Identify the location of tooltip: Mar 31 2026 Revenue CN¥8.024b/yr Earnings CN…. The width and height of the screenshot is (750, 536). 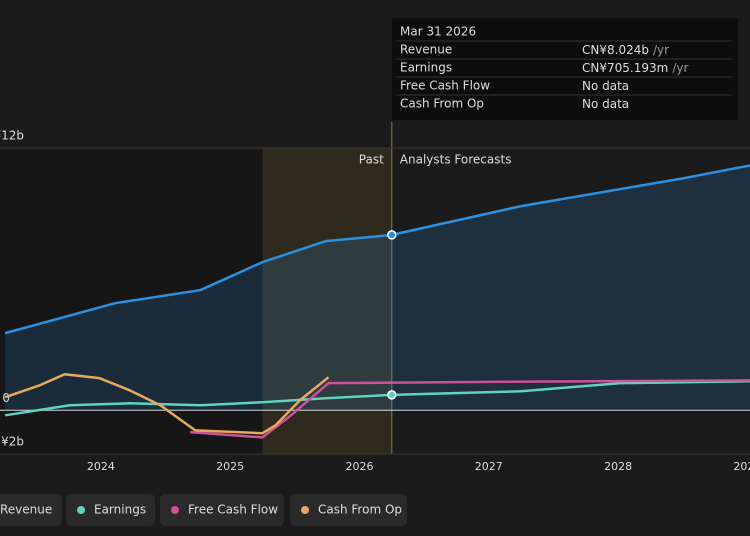
(565, 69).